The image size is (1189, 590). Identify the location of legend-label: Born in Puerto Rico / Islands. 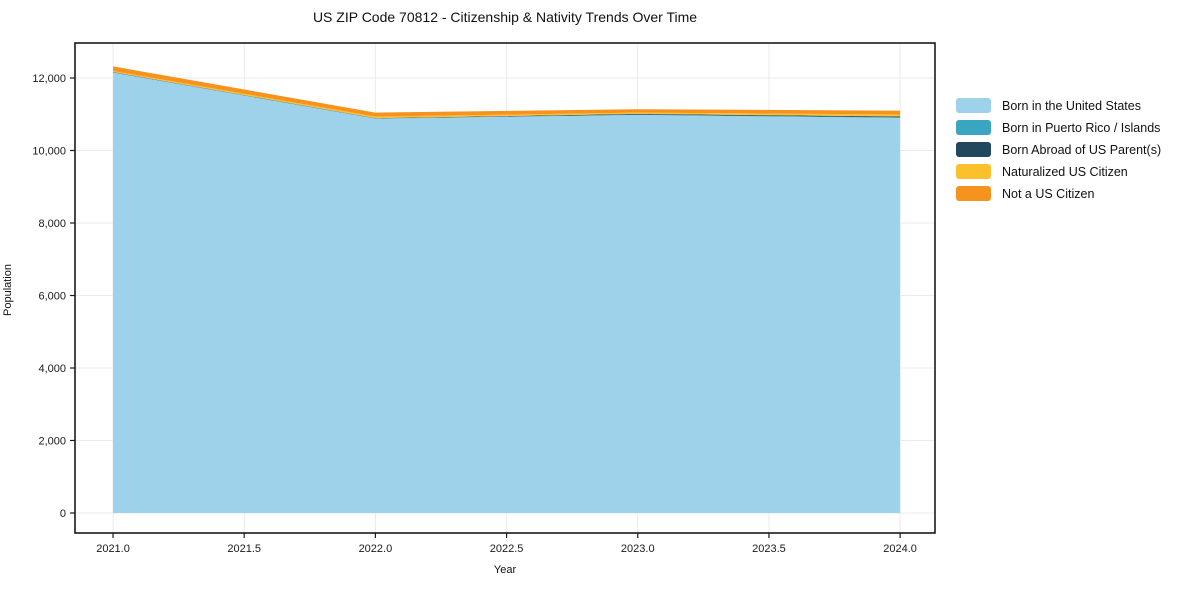
(1081, 127).